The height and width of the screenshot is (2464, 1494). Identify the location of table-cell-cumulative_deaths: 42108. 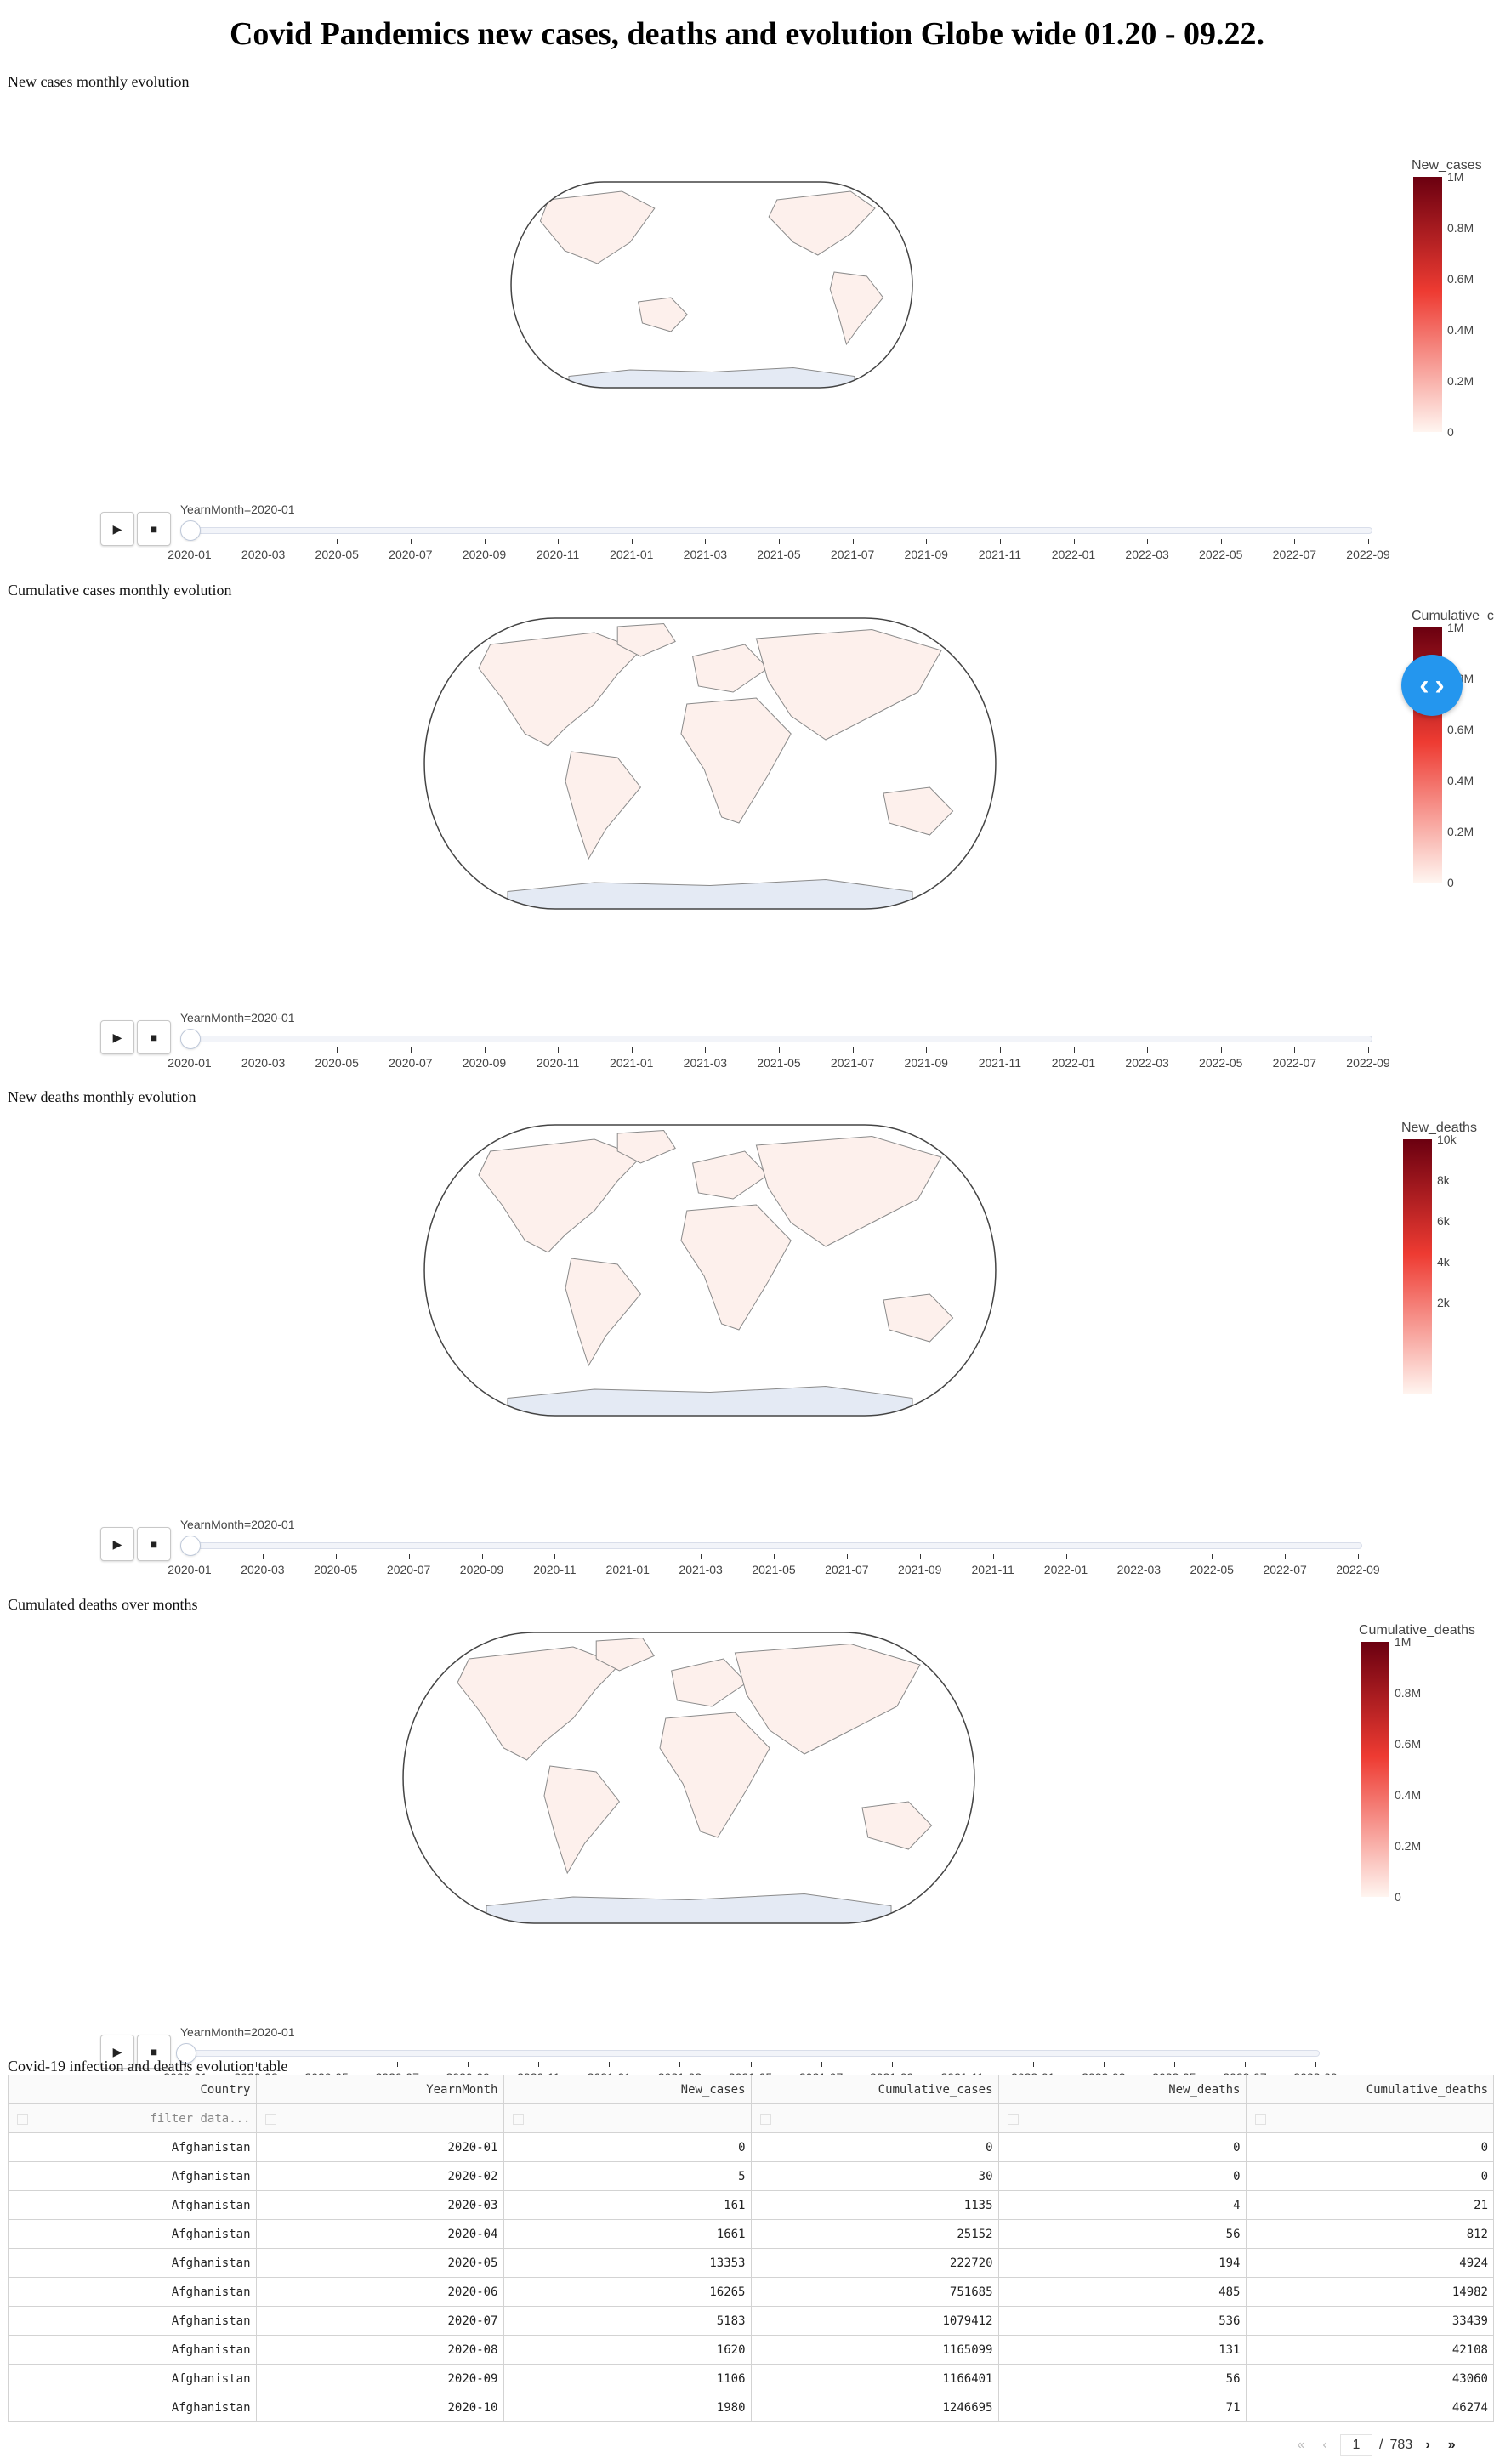
(1369, 2350).